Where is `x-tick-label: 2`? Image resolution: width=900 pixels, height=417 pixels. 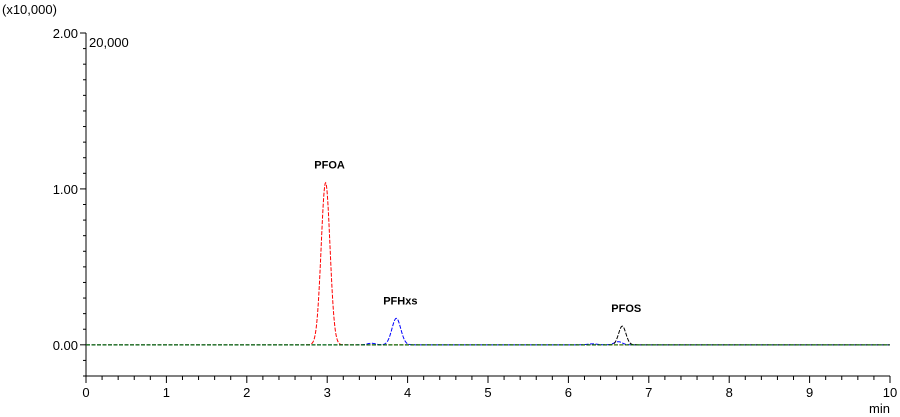 x-tick-label: 2 is located at coordinates (246, 392).